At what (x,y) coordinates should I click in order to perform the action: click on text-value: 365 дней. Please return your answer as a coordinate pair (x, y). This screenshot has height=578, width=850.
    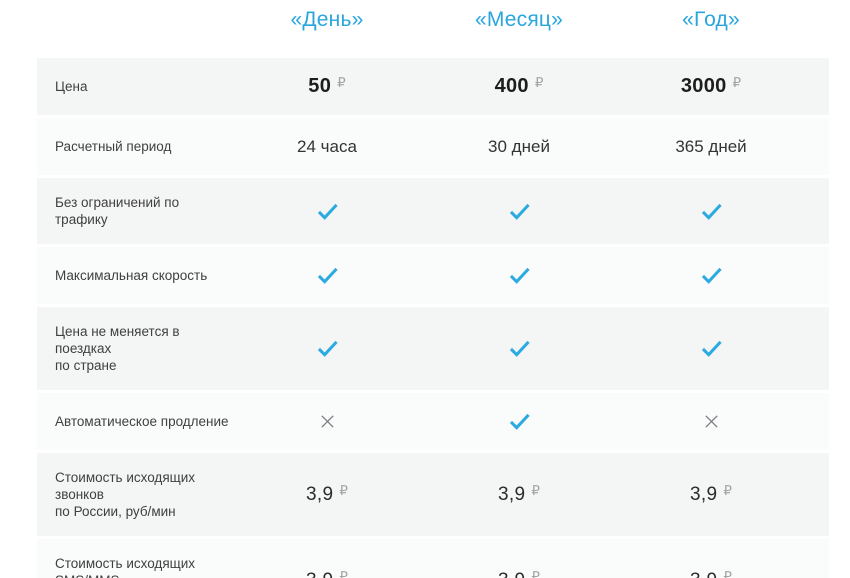
    Looking at the image, I should click on (711, 146).